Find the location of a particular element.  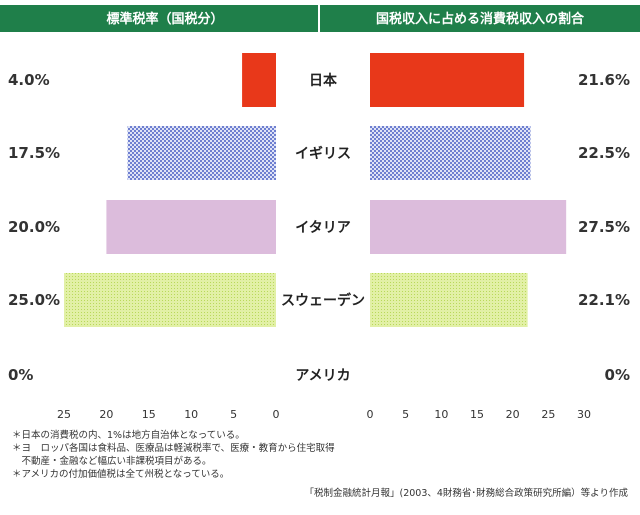

right-chart-title: 国税収入に占める消費税収入の割合 is located at coordinates (480, 19).